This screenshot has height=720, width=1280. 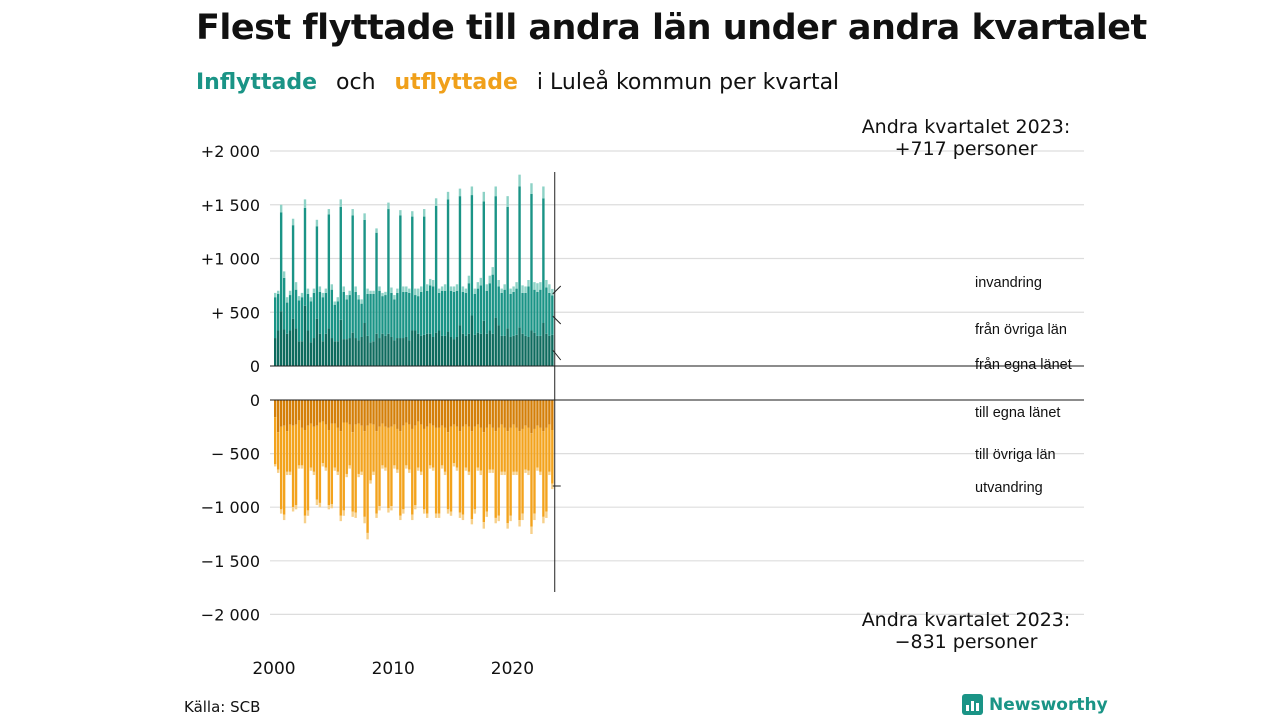 I want to click on y-tick-label-in: +2 000, so click(x=230, y=151).